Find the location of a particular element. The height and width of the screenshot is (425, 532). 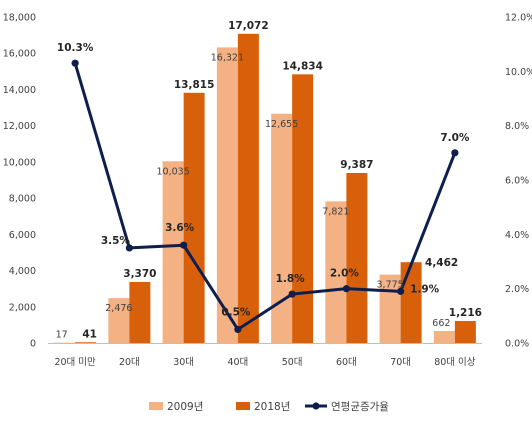

y-right-tick-label: 4.0% is located at coordinates (517, 235).